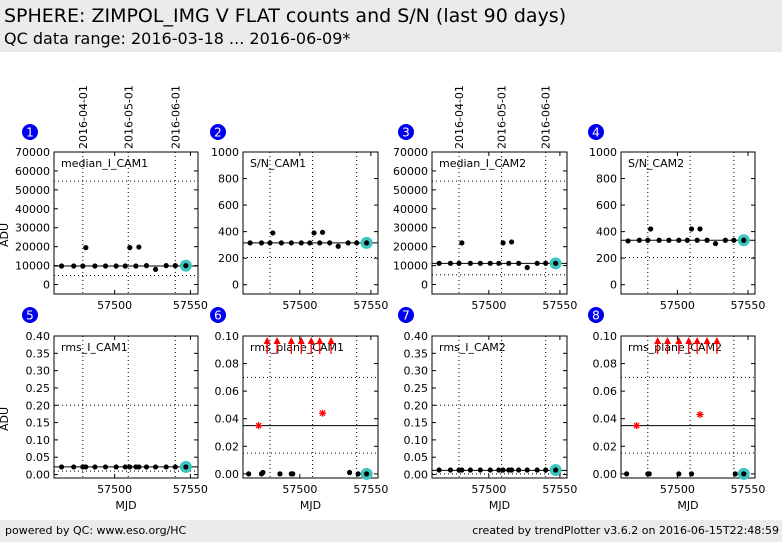 The width and height of the screenshot is (782, 542). Describe the element at coordinates (96, 530) in the screenshot. I see `footer-powered-by: powered by QC: www.eso.org/HC` at that location.